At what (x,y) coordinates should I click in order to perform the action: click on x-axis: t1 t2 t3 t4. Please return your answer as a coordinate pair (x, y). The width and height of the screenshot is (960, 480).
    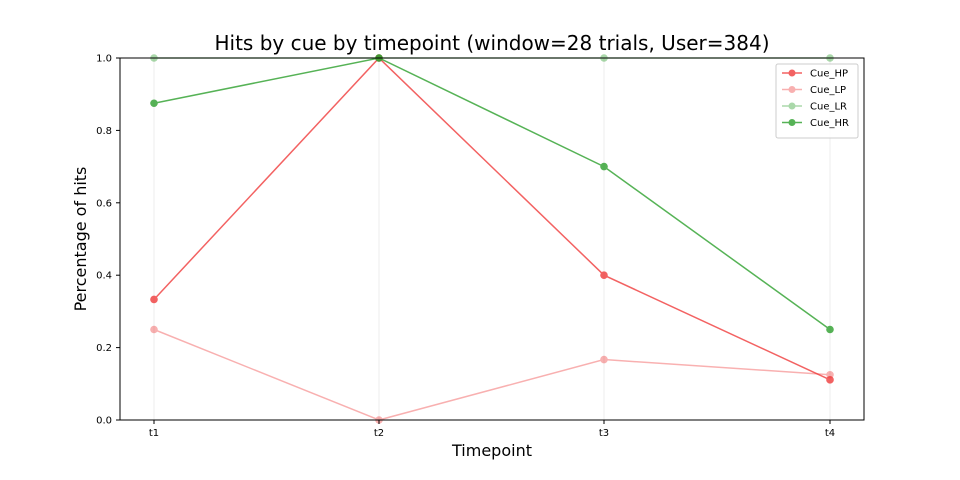
    Looking at the image, I should click on (492, 429).